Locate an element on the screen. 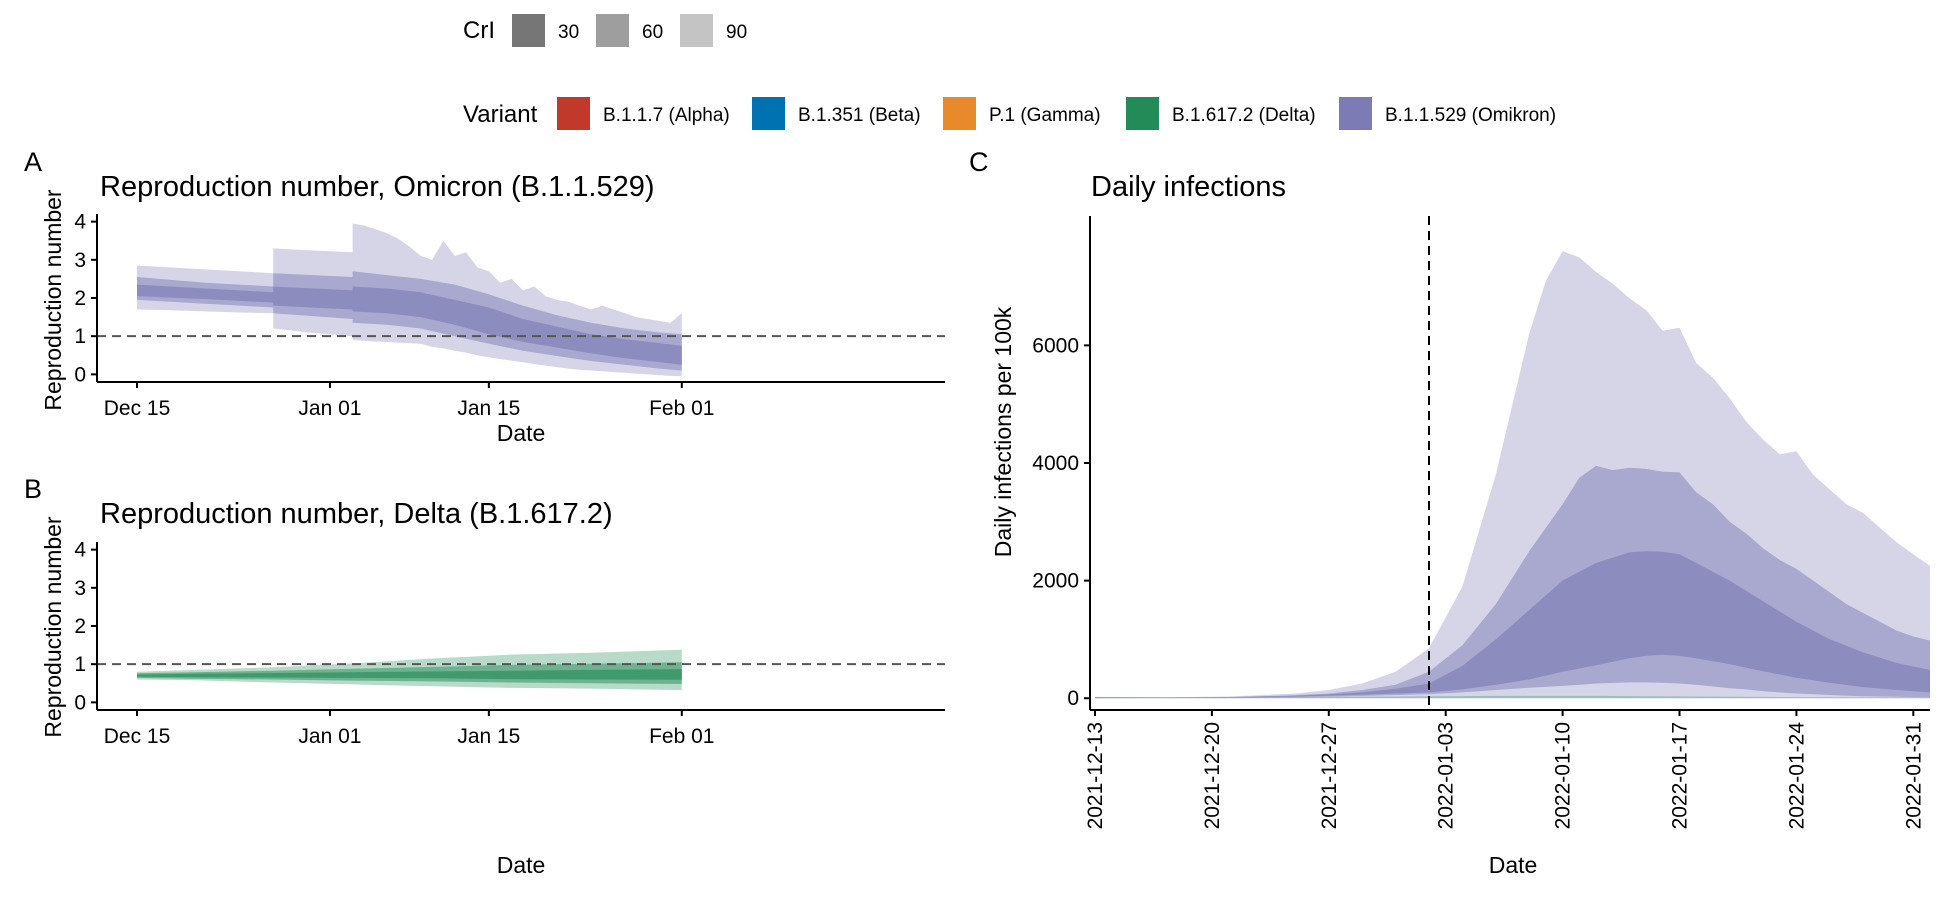 This screenshot has height=900, width=1950. panel-b-xtick-label-0: Dec 15 is located at coordinates (137, 736).